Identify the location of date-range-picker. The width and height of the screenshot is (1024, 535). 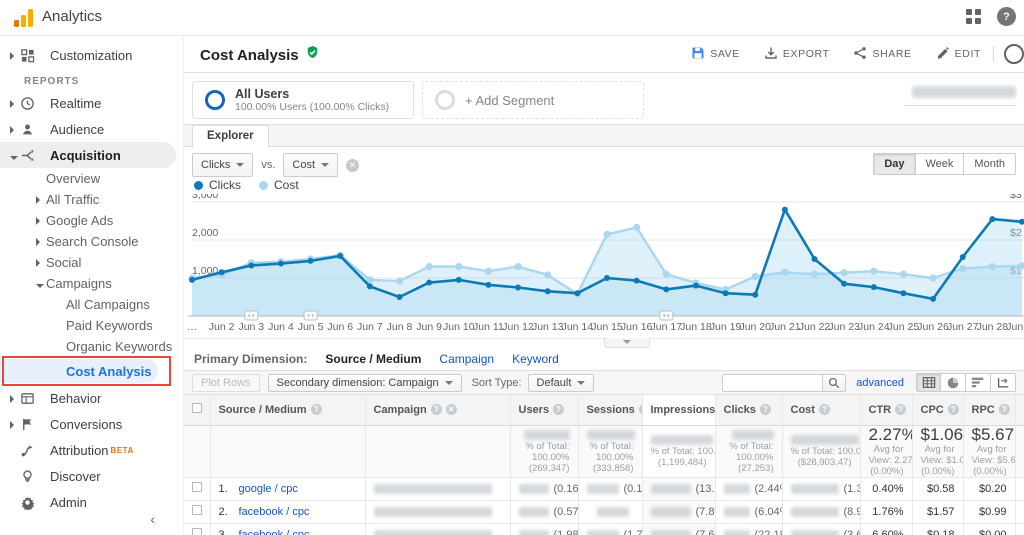
(960, 94).